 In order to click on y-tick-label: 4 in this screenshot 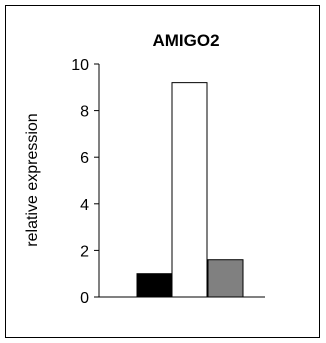, I will do `click(84, 205)`.